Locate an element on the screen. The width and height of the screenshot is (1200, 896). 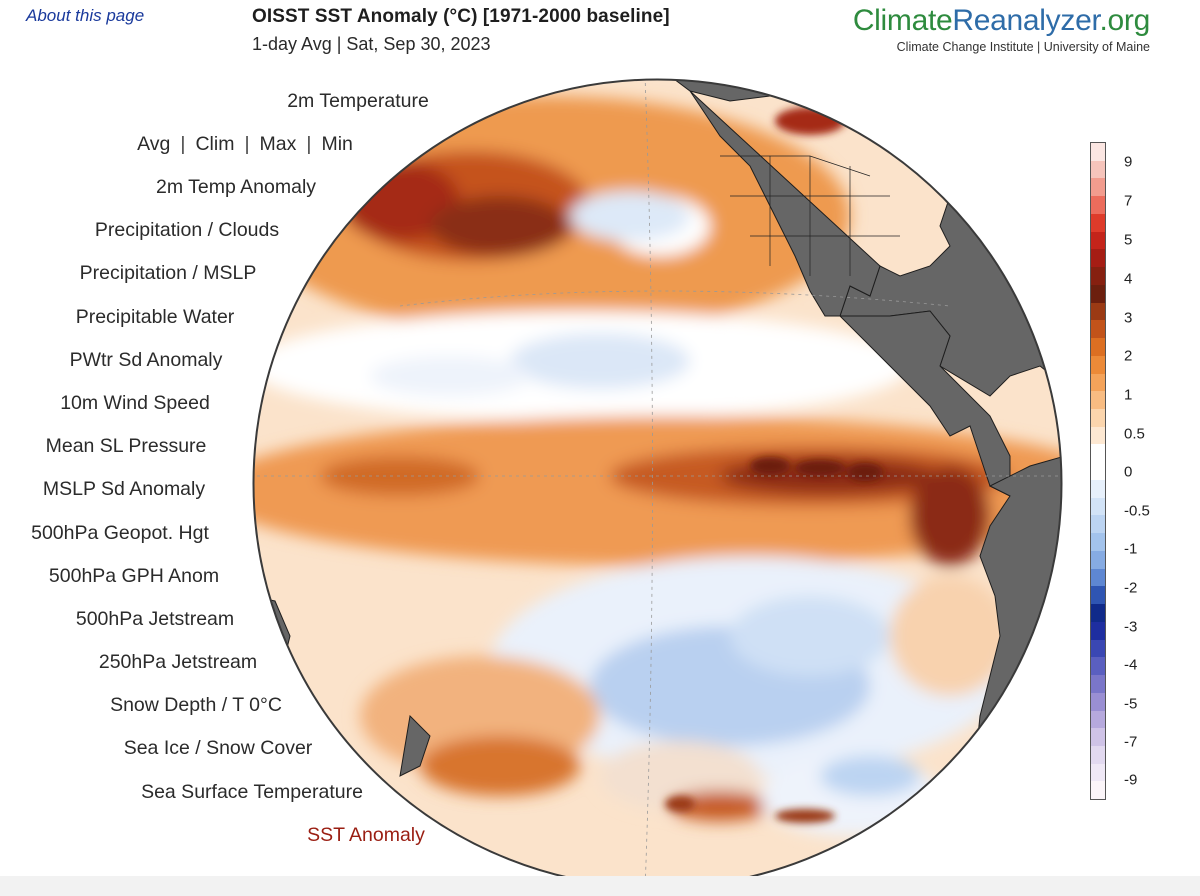
tick-label: 1 is located at coordinates (1128, 395).